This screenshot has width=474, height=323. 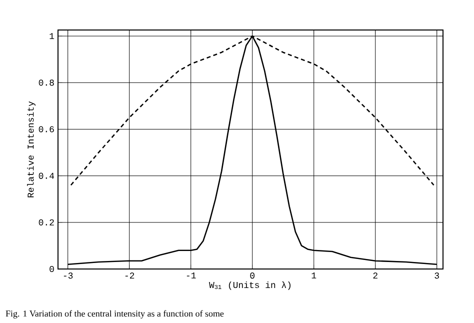 What do you see at coordinates (52, 36) in the screenshot?
I see `y-tick-label: 1` at bounding box center [52, 36].